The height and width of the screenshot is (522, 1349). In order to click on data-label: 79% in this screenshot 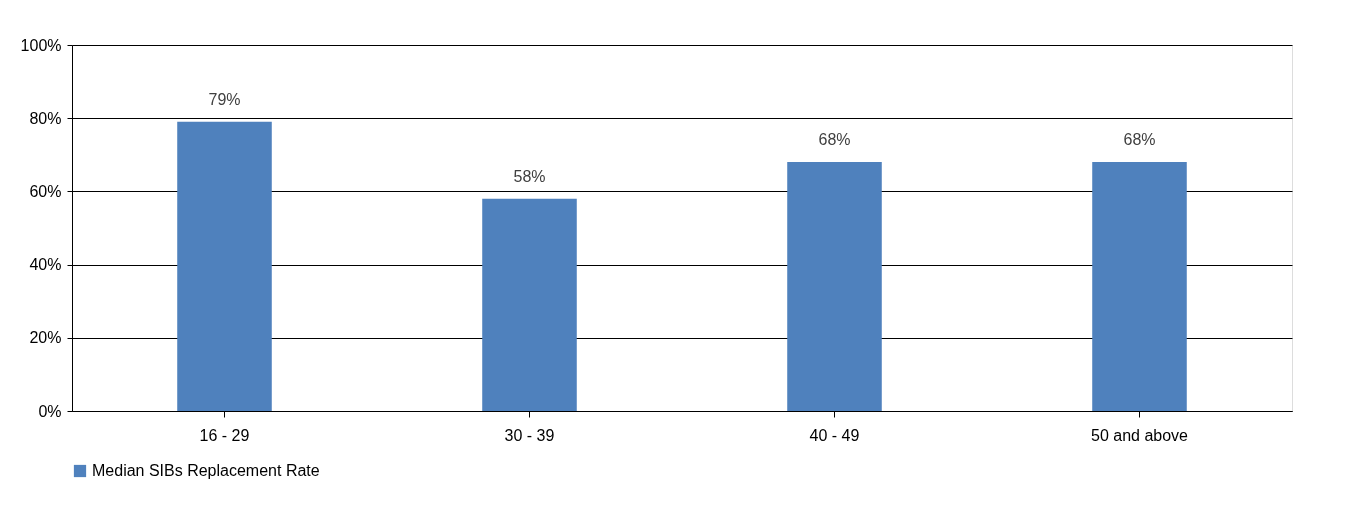, I will do `click(224, 99)`.